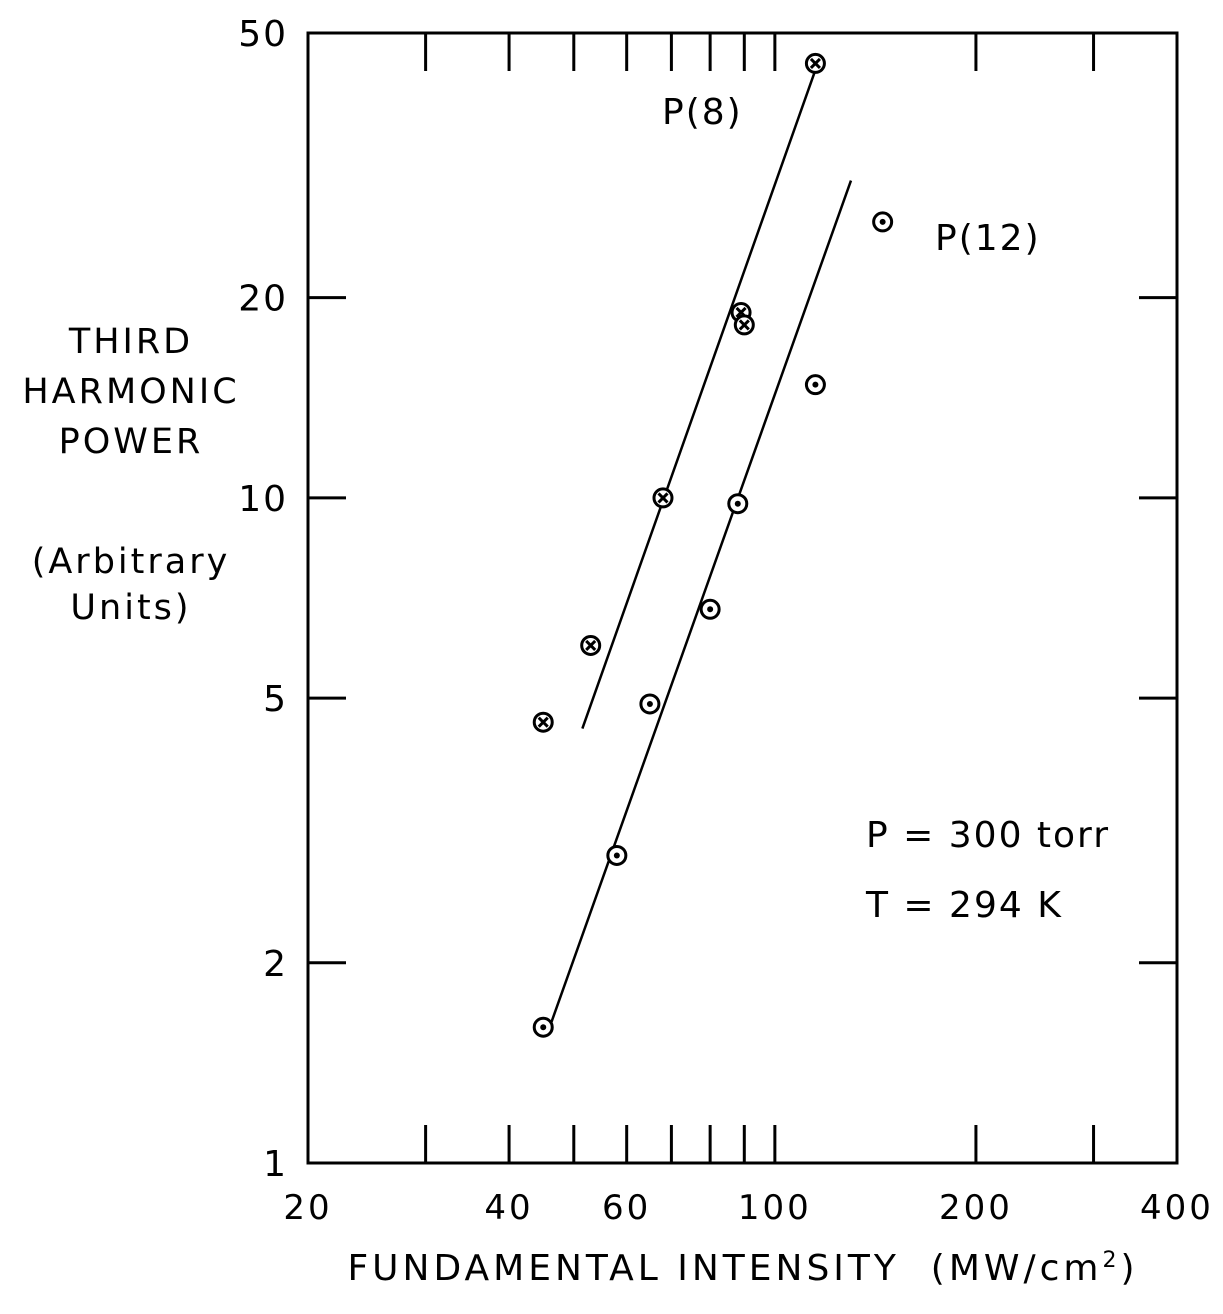  What do you see at coordinates (702, 112) in the screenshot?
I see `series-label-p8: P(8)` at bounding box center [702, 112].